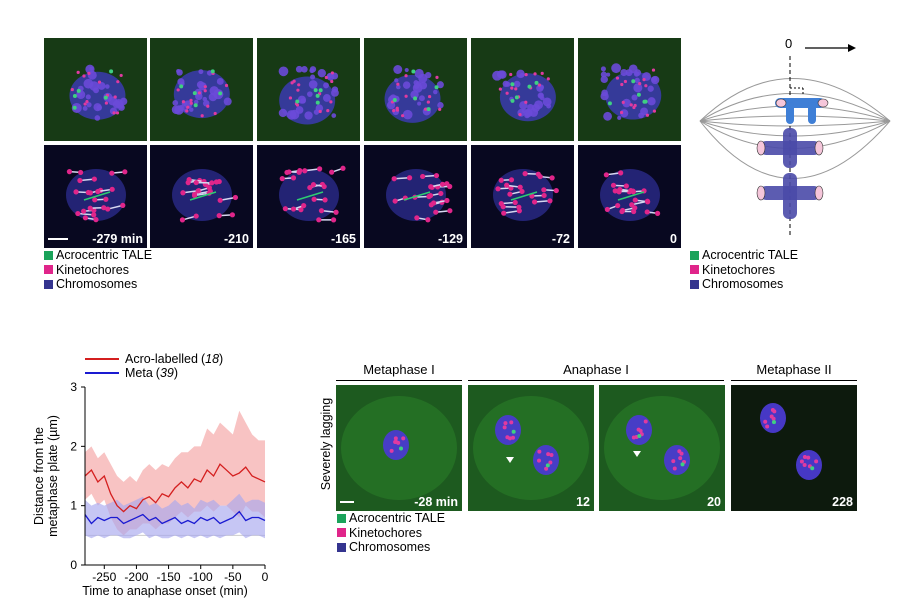  Describe the element at coordinates (154, 373) in the screenshot. I see `chart-legend-item: Meta (39)` at that location.